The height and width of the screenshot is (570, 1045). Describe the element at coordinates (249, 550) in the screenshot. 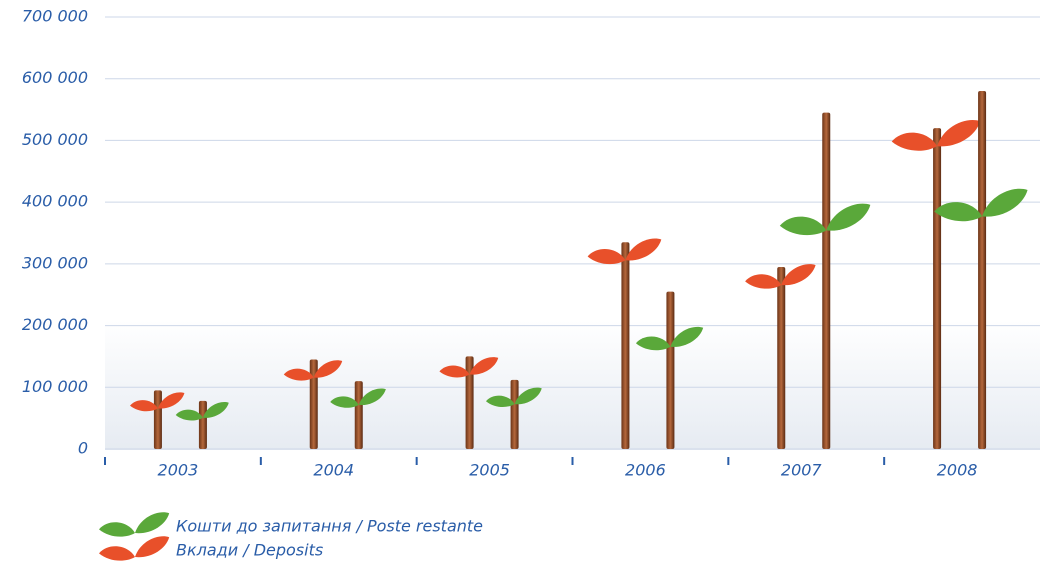

I see `legend-label: Вклади / Deposits` at that location.